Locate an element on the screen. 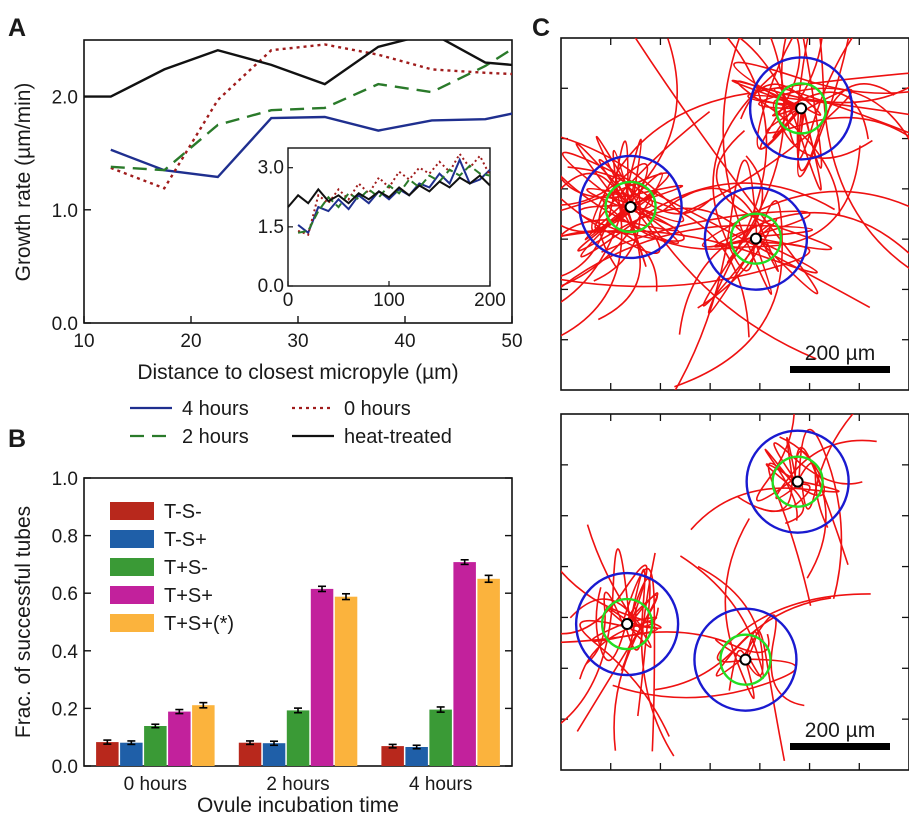 This screenshot has height=821, width=909. panel-a-series is located at coordinates (298, 115).